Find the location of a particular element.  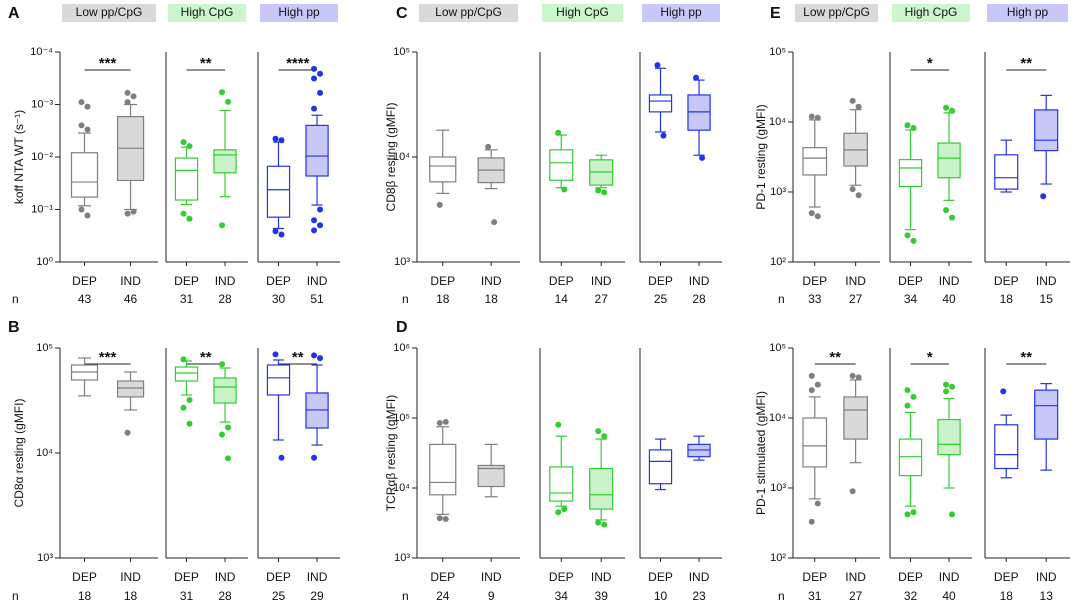

y-axis-label: PD-1 resting (gMFI) is located at coordinates (761, 156).